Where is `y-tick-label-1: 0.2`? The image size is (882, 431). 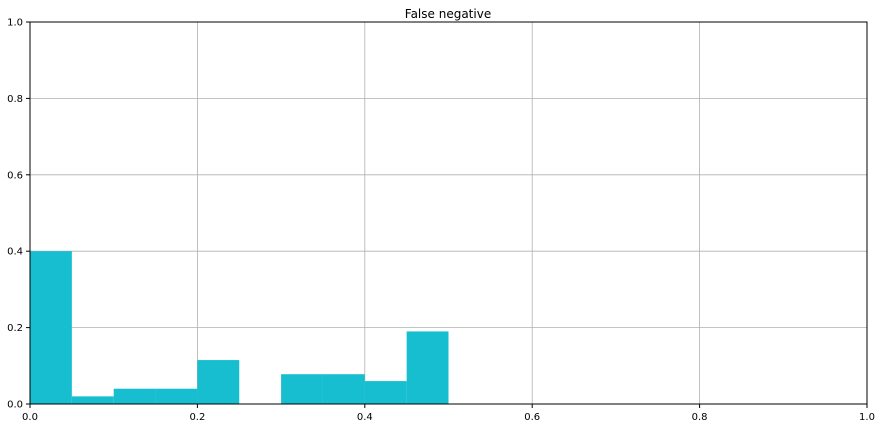
y-tick-label-1: 0.2 is located at coordinates (15, 328).